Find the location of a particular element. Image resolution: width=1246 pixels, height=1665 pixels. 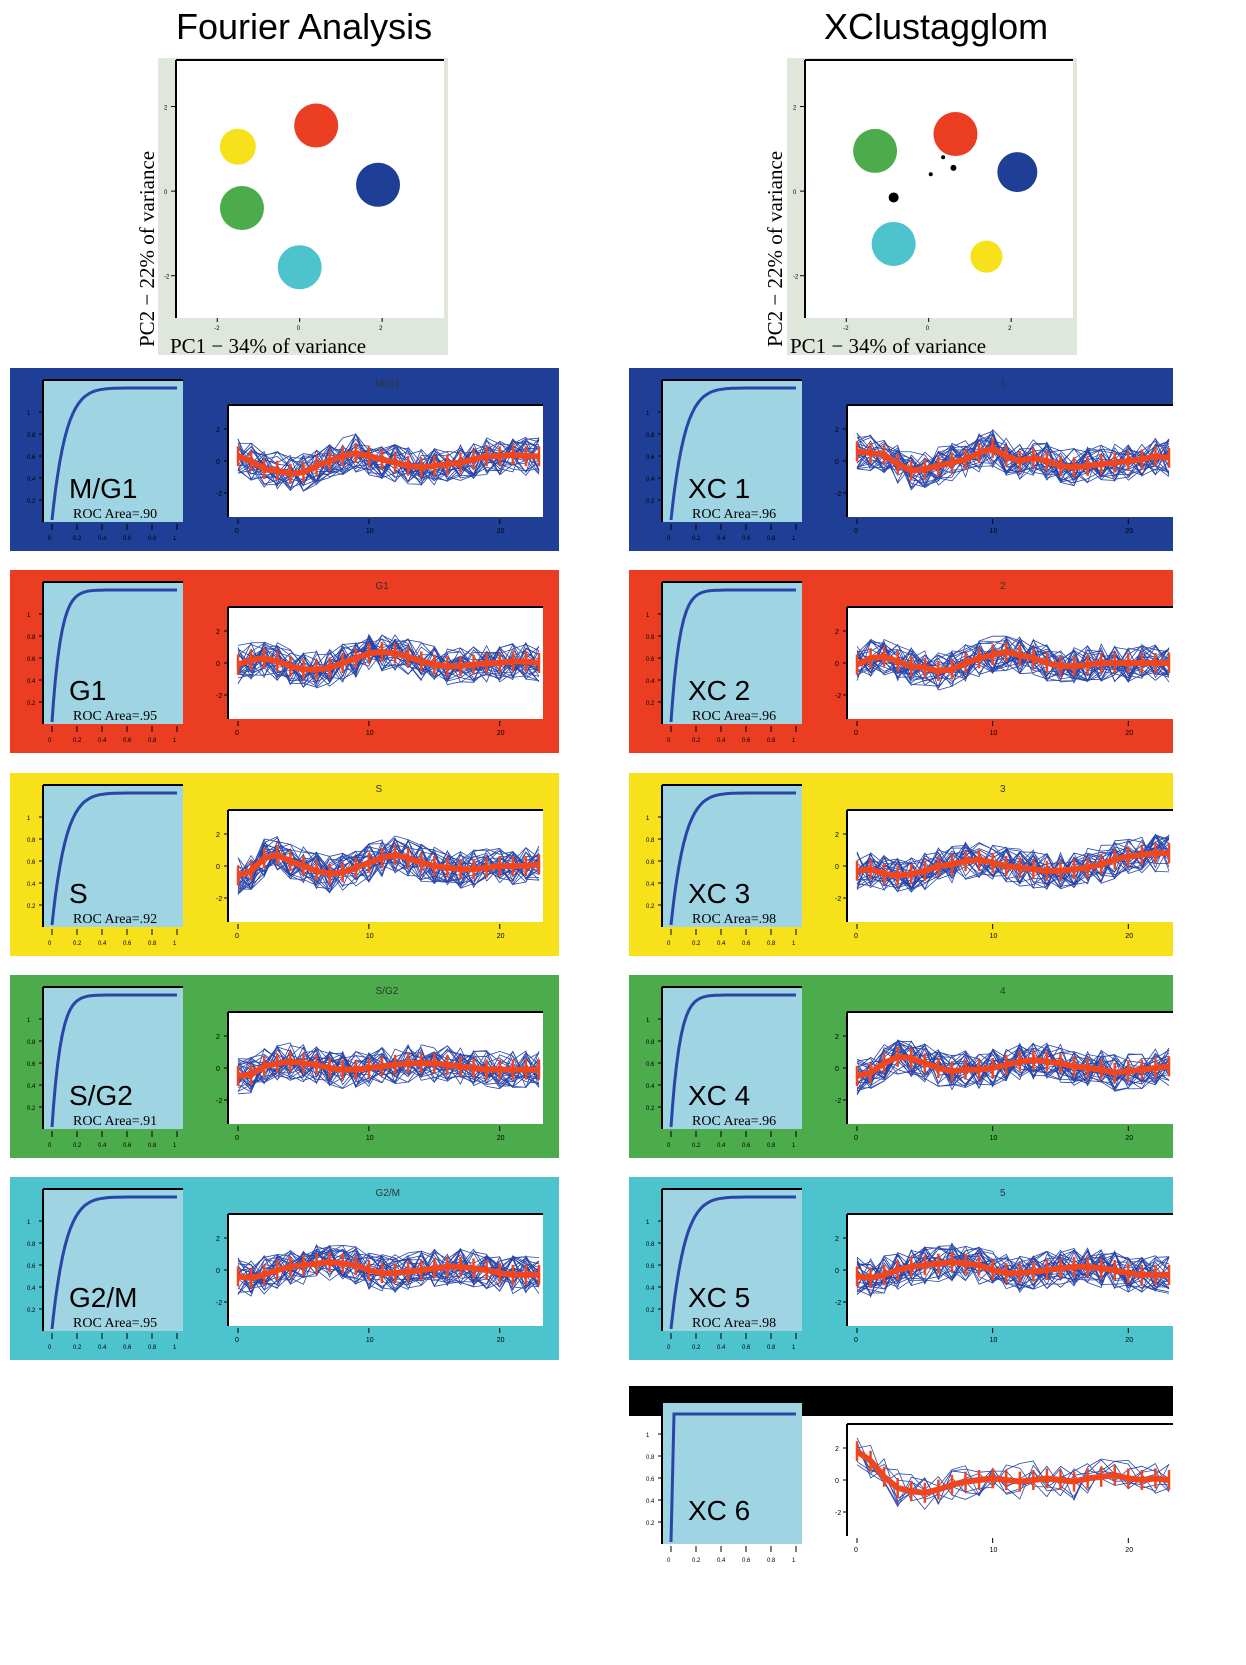

pca-ytick-label: 0 is located at coordinates (166, 193).